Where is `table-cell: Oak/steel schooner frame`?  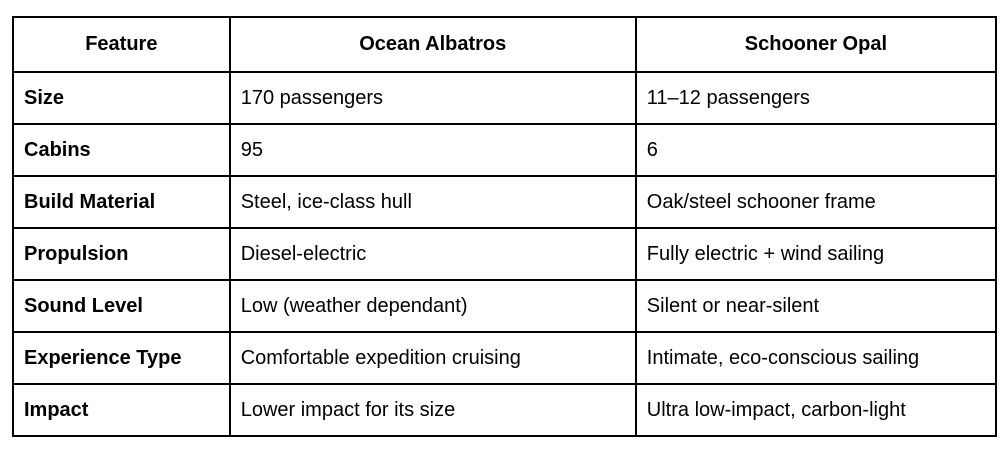 table-cell: Oak/steel schooner frame is located at coordinates (816, 202).